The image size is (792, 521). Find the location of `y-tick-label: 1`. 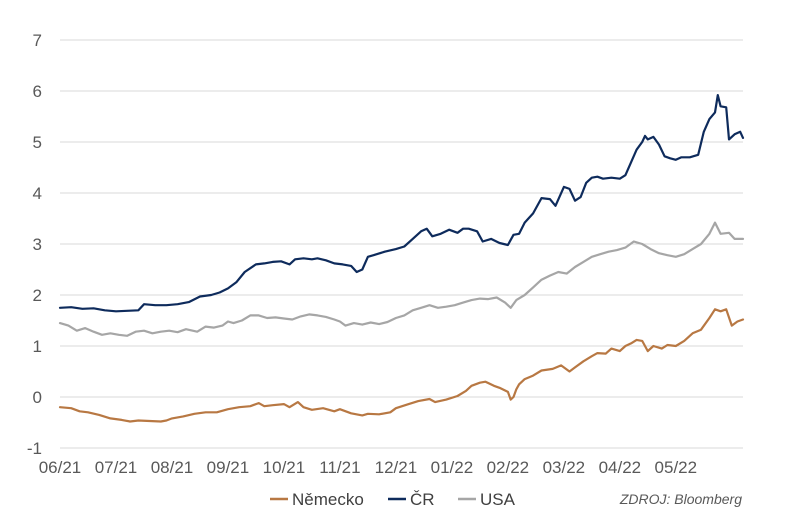

y-tick-label: 1 is located at coordinates (37, 346).